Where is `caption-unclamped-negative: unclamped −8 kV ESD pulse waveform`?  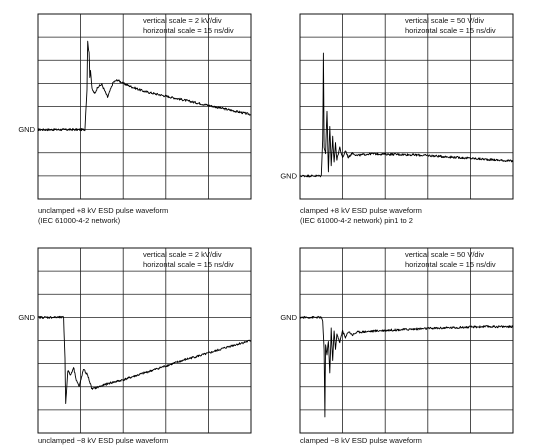
caption-unclamped-negative: unclamped −8 kV ESD pulse waveform is located at coordinates (103, 441).